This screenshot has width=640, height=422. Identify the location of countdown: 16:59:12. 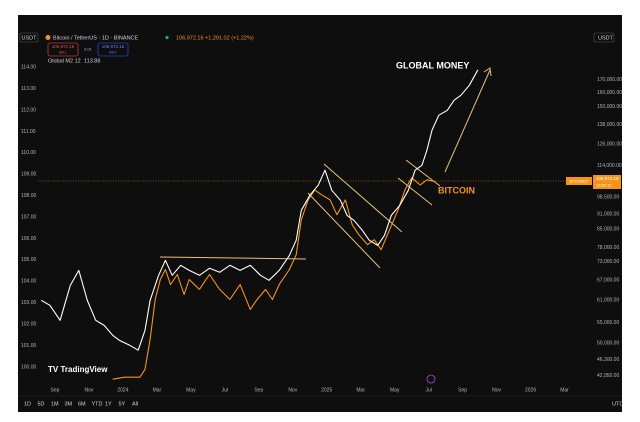
(604, 185).